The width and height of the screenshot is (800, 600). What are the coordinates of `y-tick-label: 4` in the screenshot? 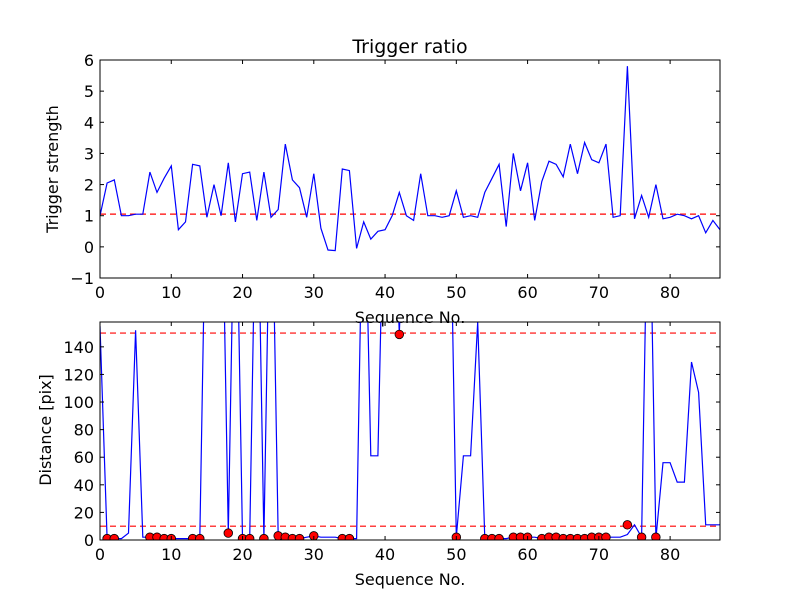 It's located at (89, 122).